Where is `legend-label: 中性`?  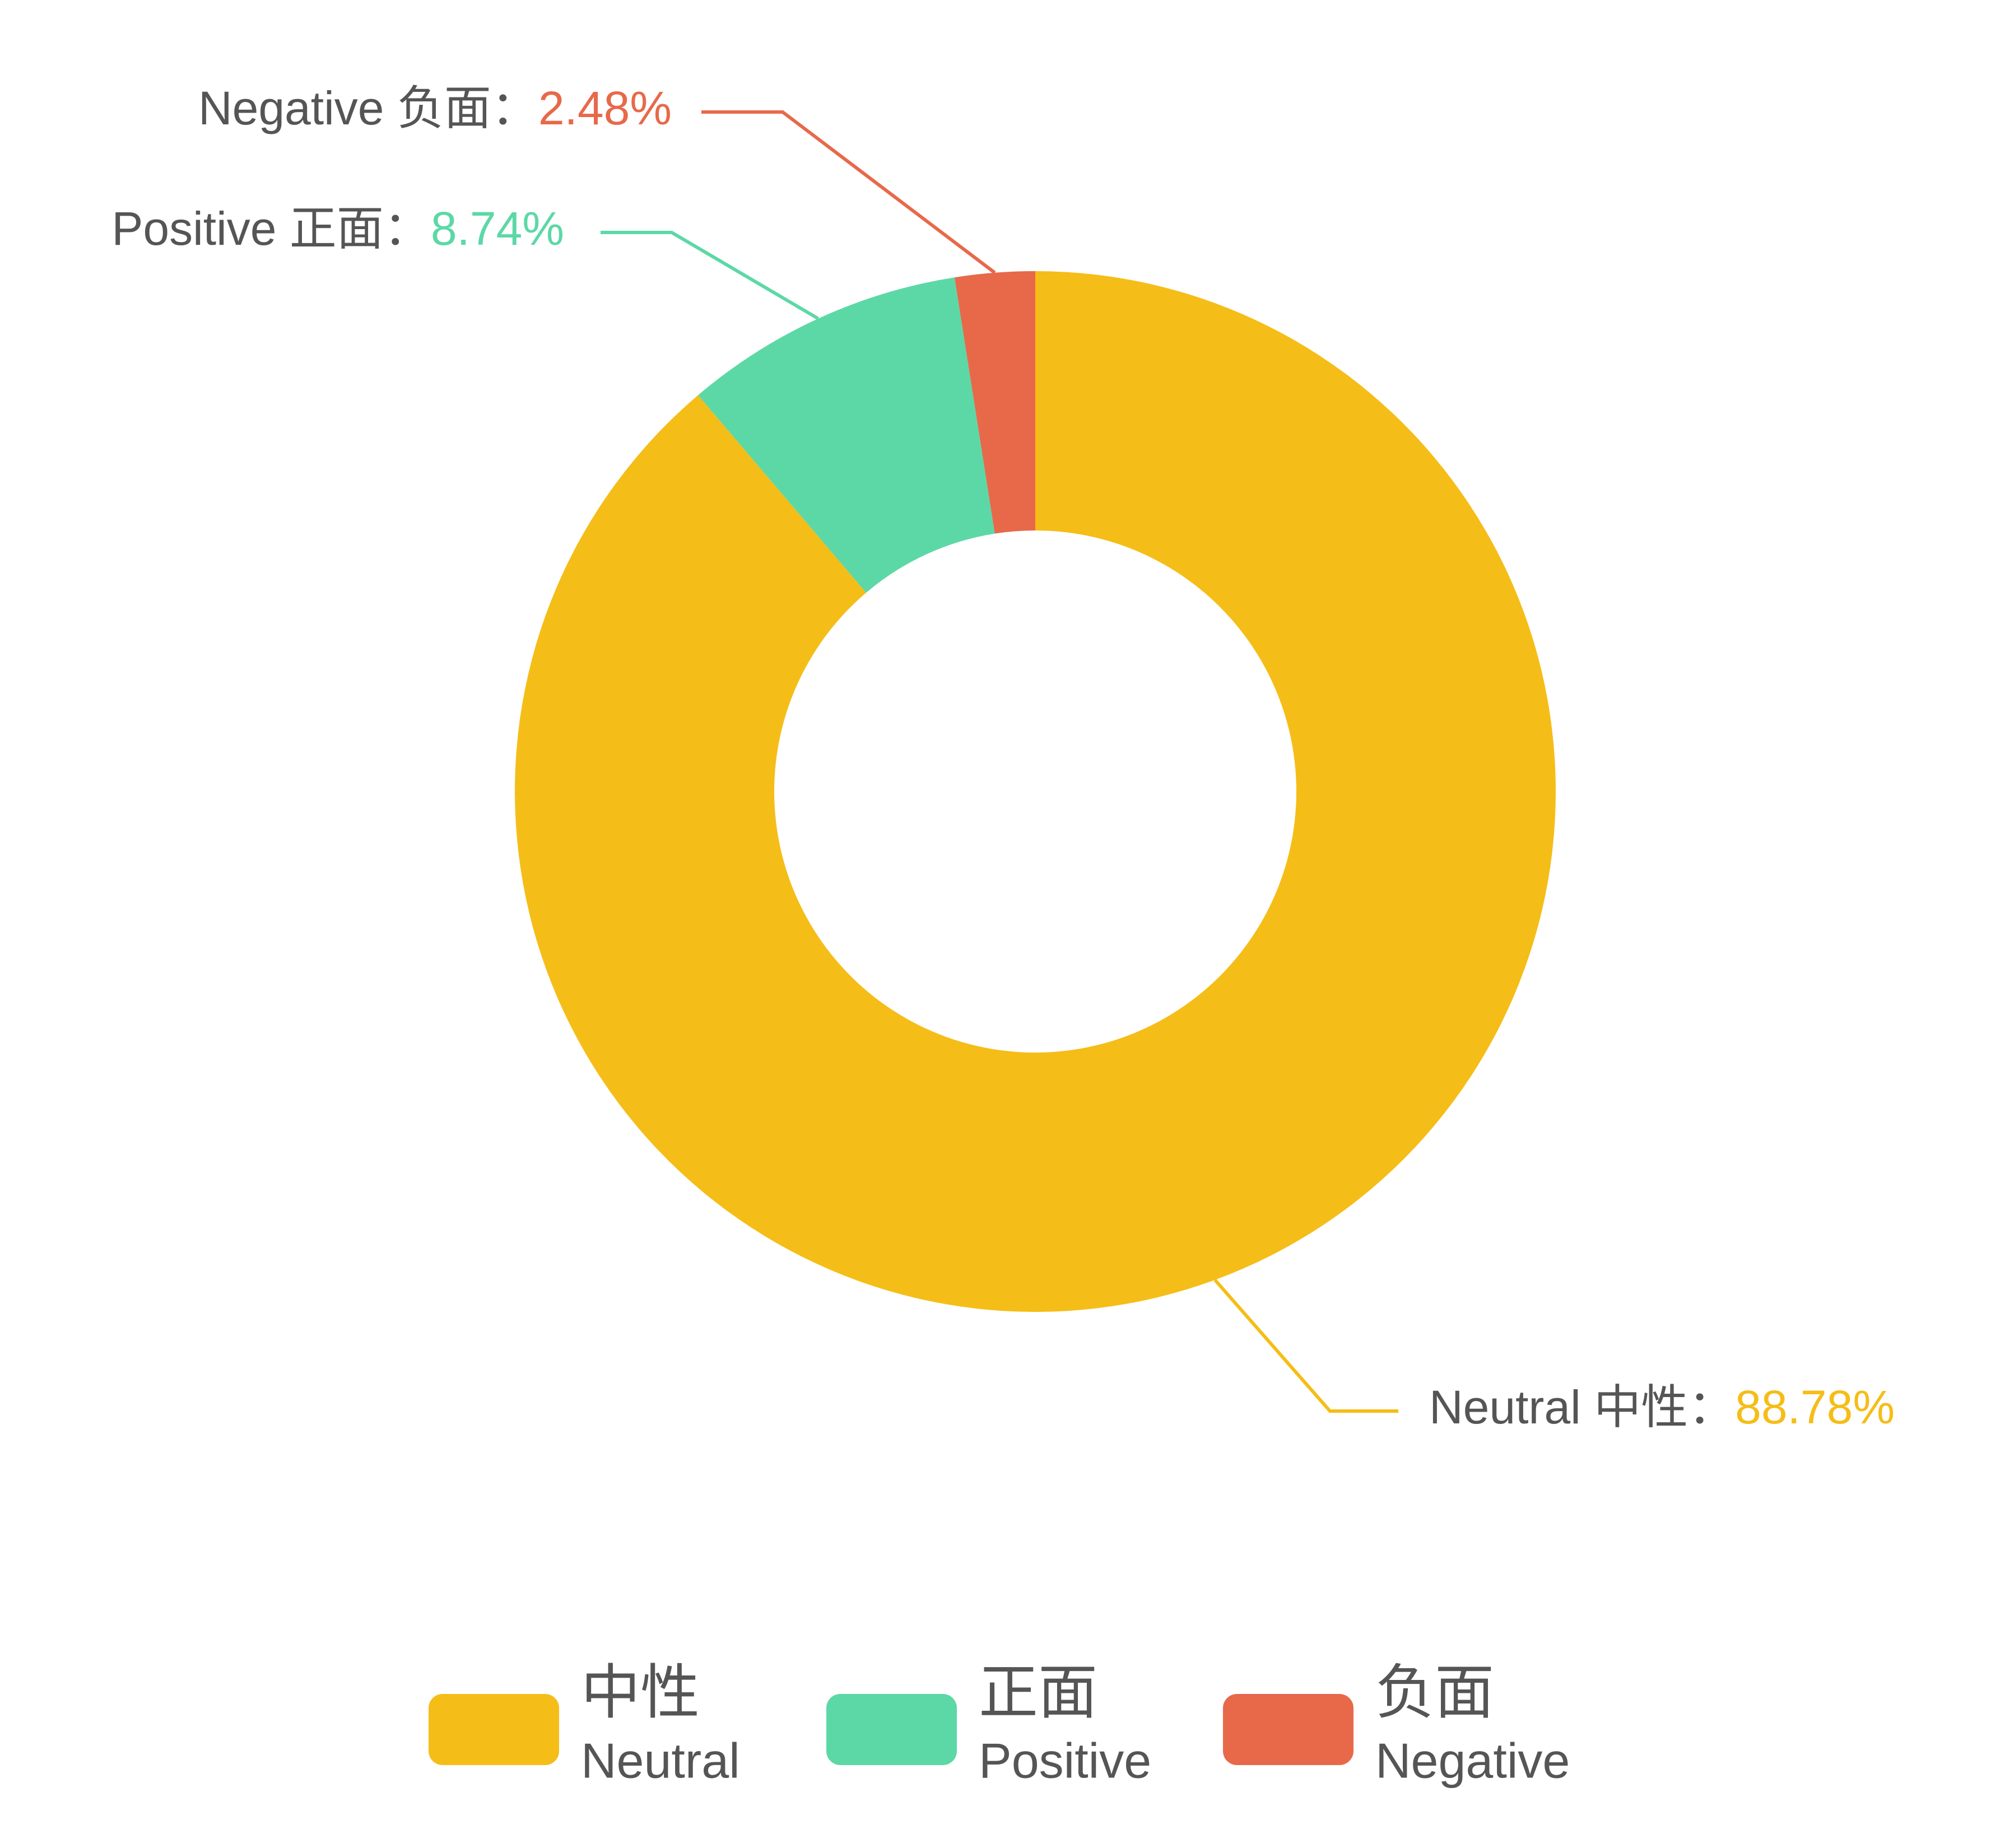
legend-label: 中性 is located at coordinates (640, 1693).